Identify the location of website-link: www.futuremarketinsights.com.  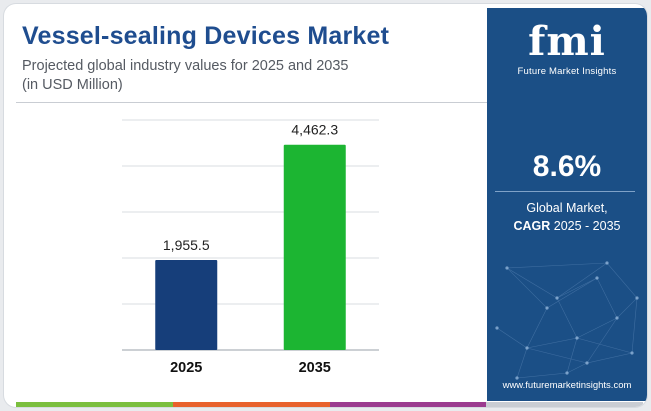
(567, 385).